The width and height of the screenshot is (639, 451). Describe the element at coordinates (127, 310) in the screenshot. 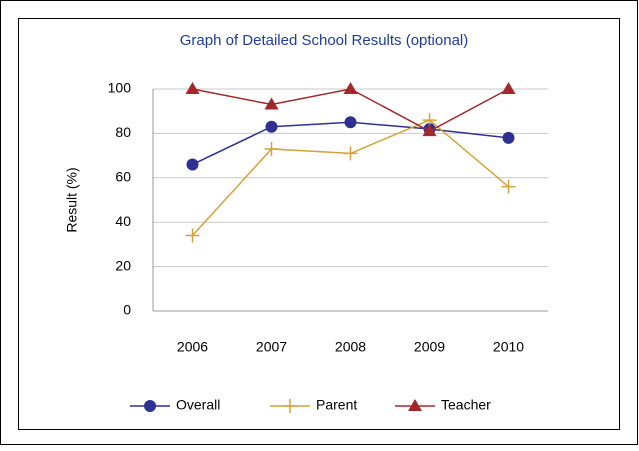

I see `y-tick-label: 0` at that location.